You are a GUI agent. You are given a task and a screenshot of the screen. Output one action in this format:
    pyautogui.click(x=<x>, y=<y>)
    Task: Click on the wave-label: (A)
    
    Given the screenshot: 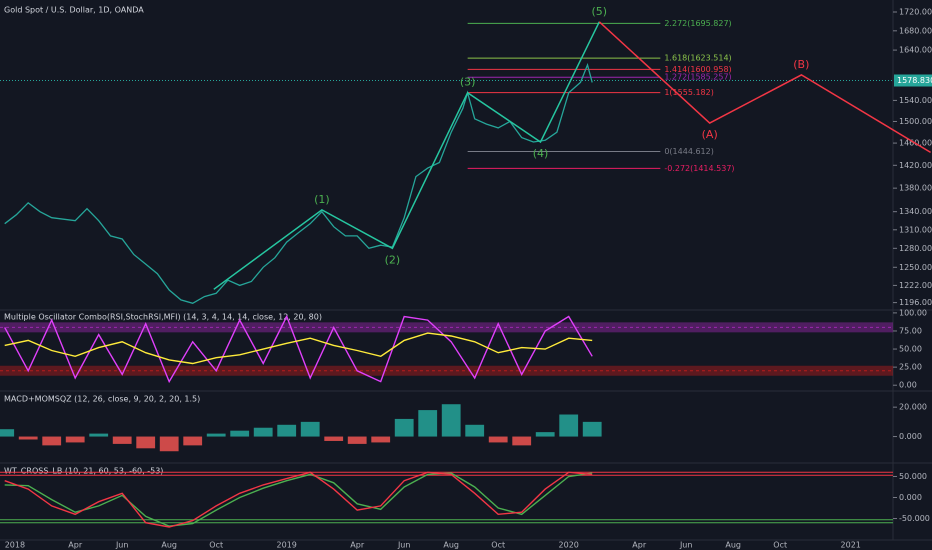 What is the action you would take?
    pyautogui.click(x=710, y=134)
    